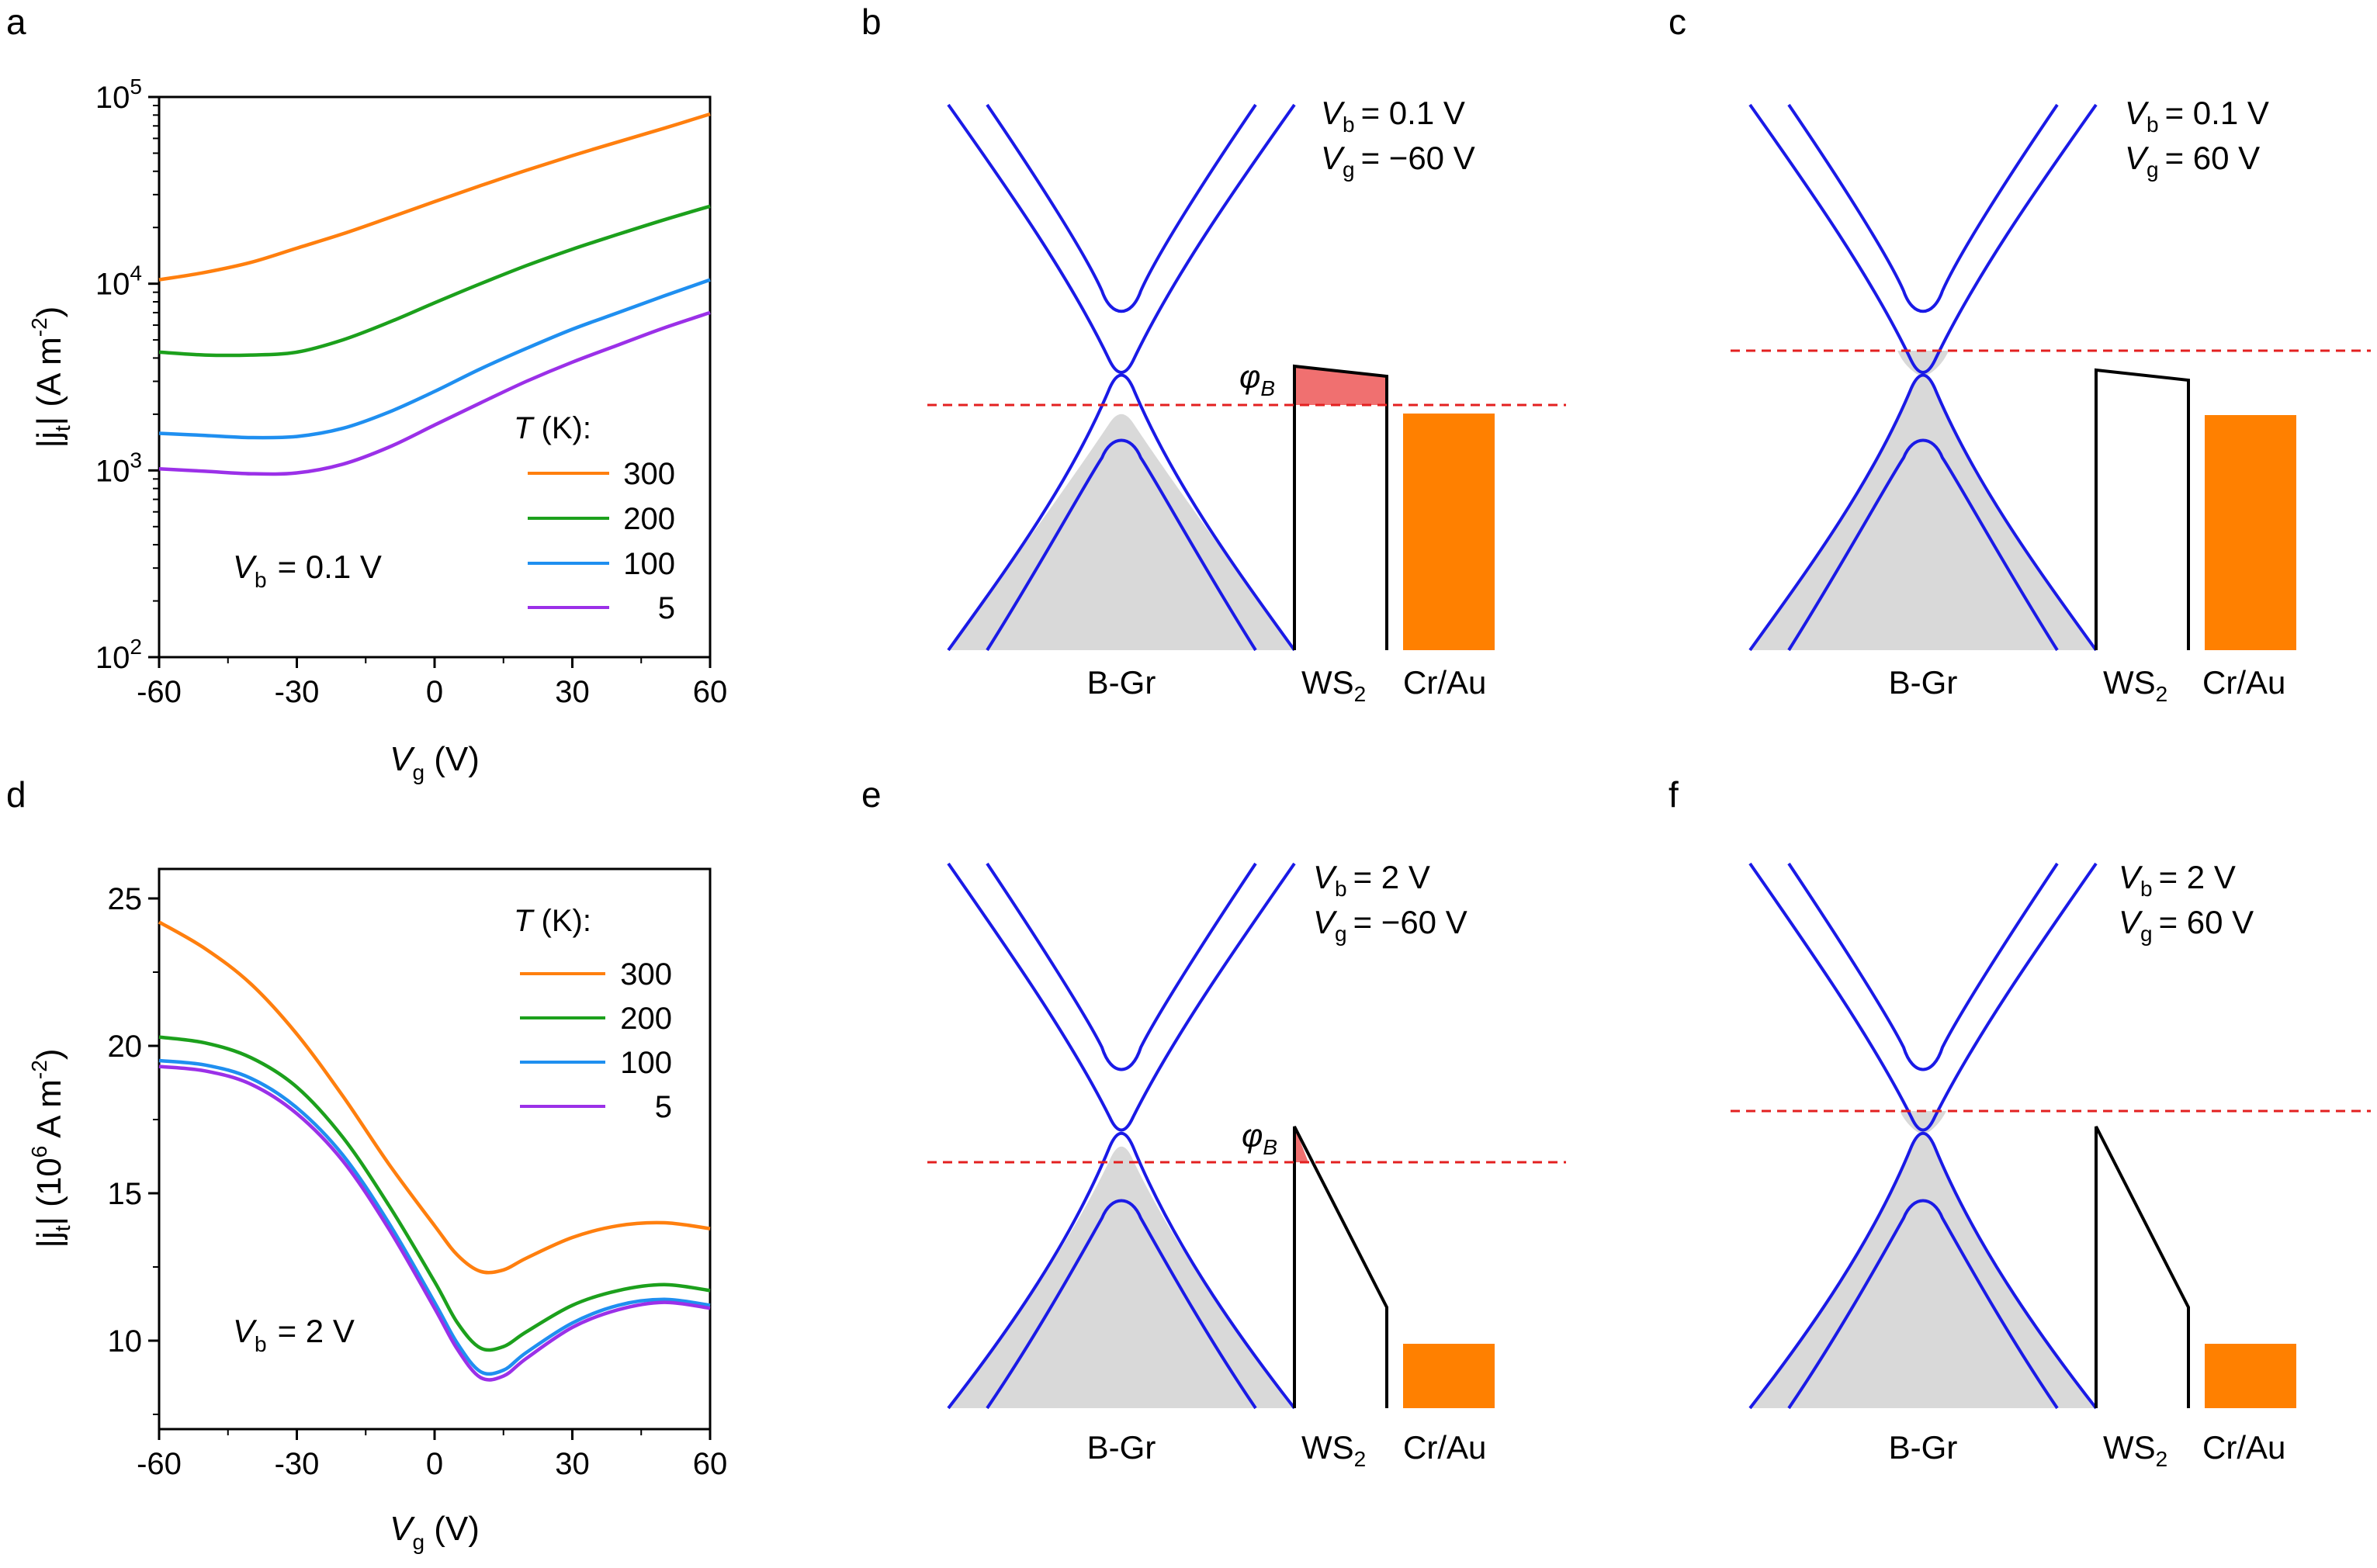 The height and width of the screenshot is (1568, 2377). I want to click on band-diagram-e: φB Vb = 2 V Vg = −60 V B-Gr WS2 Cr/Au, so click(1246, 1165).